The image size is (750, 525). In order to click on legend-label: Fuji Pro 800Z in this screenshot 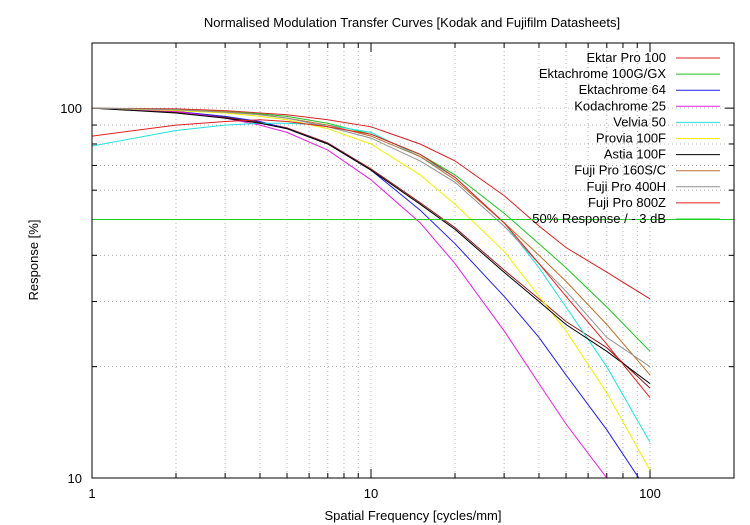, I will do `click(627, 202)`.